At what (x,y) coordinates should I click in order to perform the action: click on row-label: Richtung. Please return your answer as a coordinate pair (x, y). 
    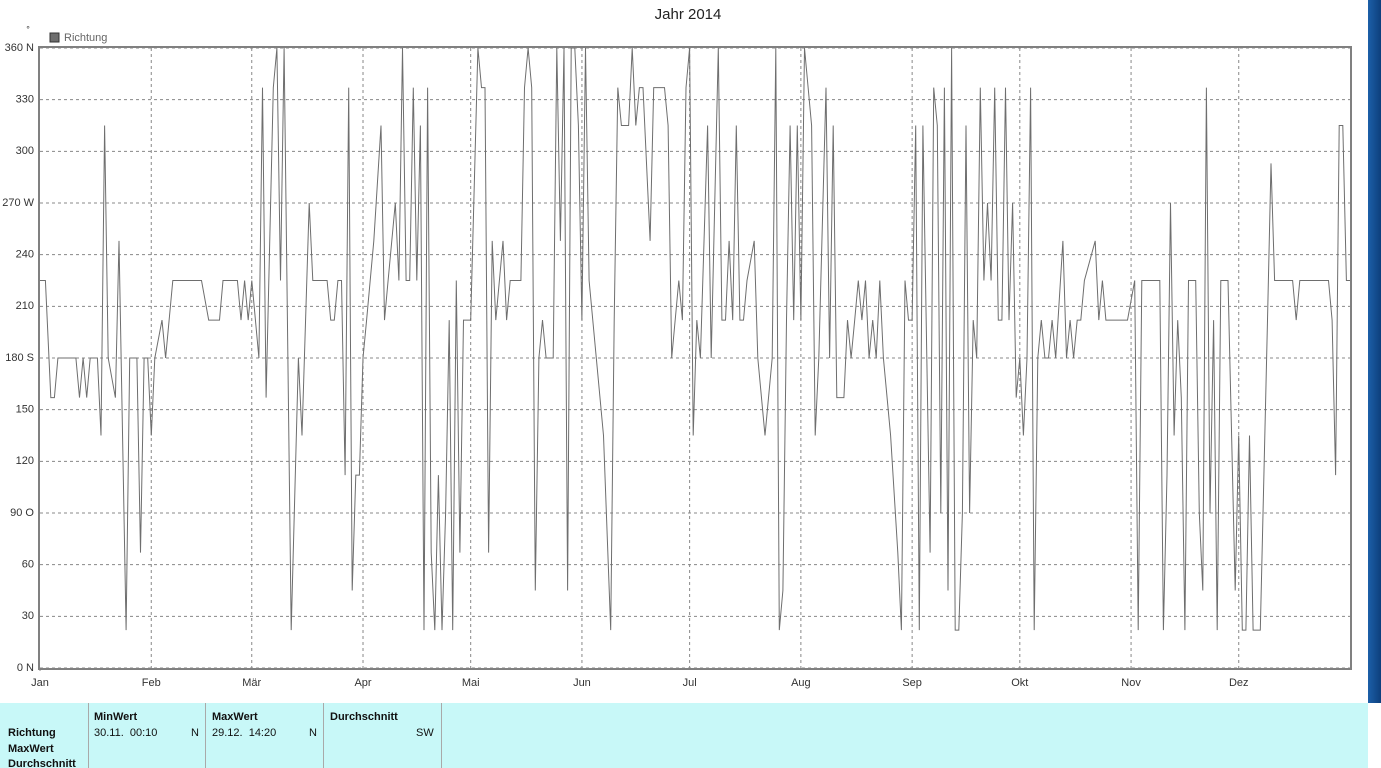
    Looking at the image, I should click on (32, 733).